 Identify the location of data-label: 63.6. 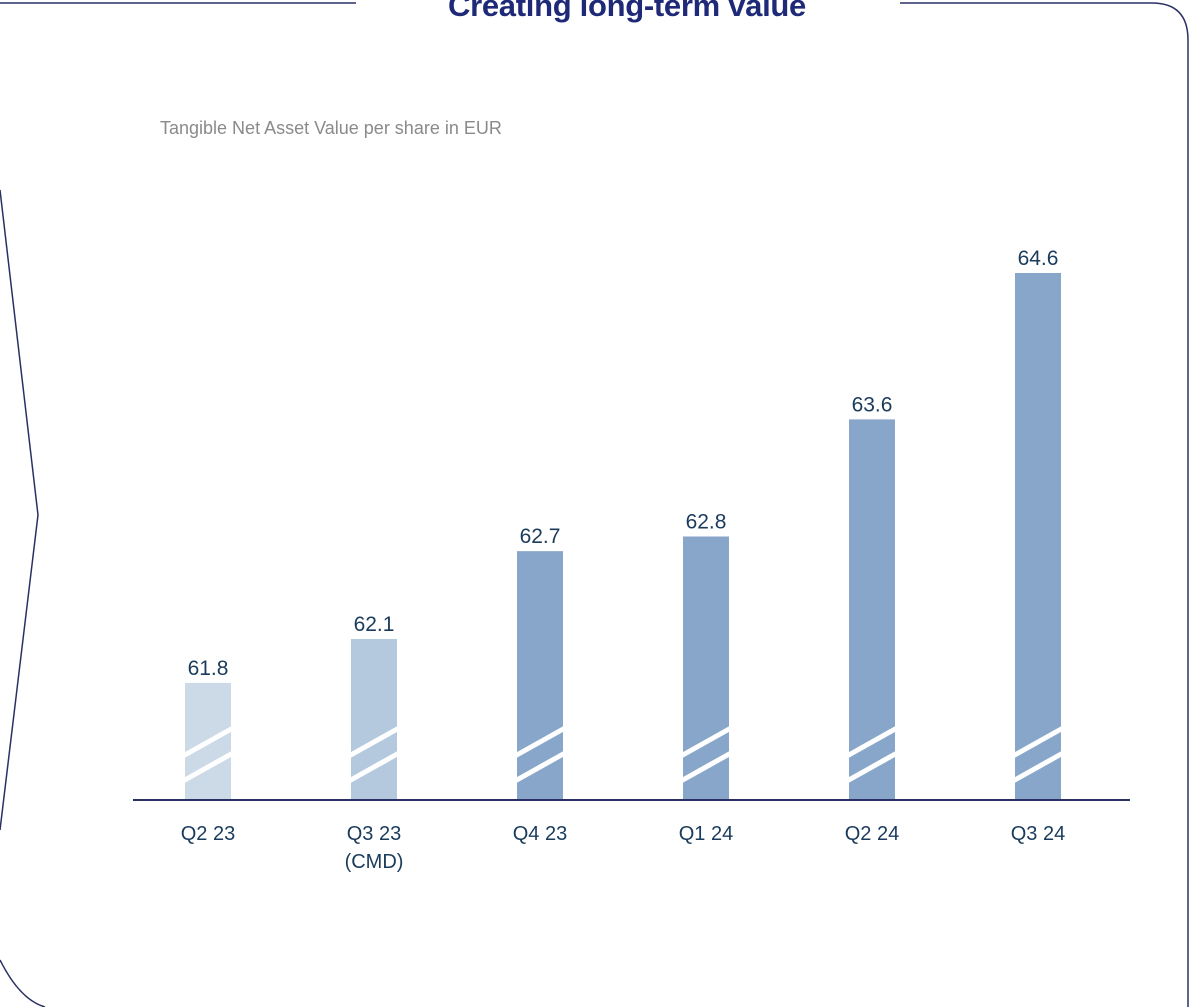
(872, 404).